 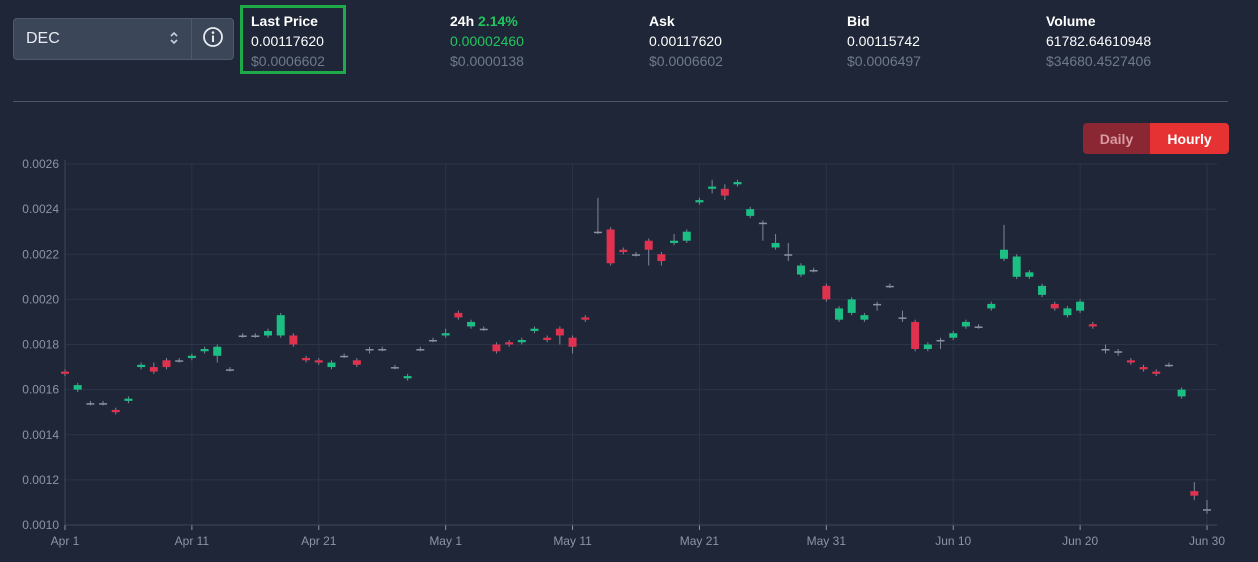 I want to click on y-tick-label: 0.0018, so click(x=40, y=345).